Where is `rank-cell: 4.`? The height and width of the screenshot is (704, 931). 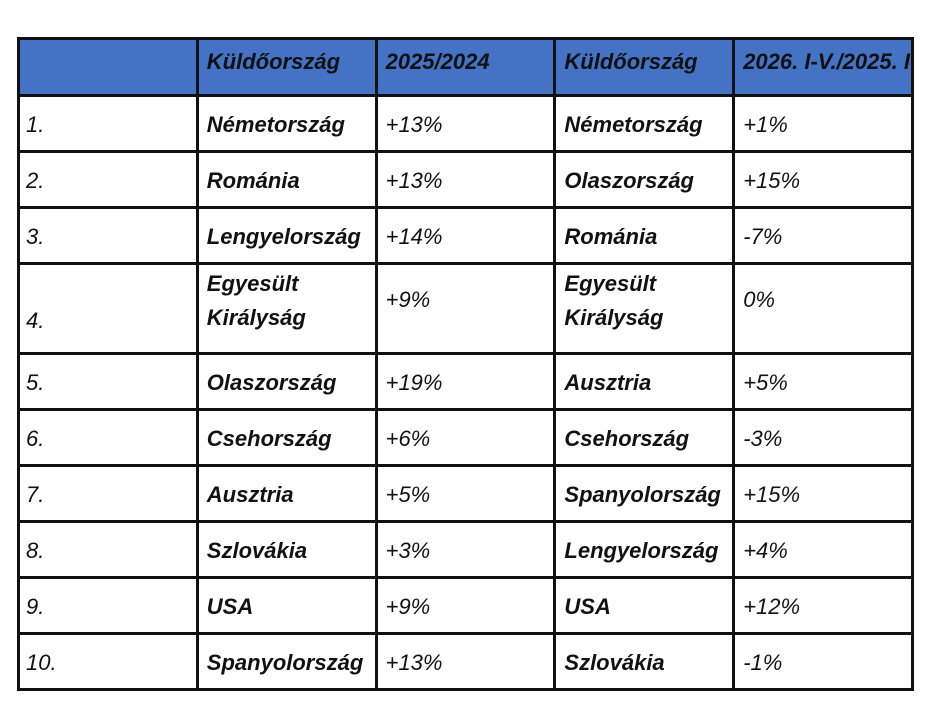 rank-cell: 4. is located at coordinates (108, 308).